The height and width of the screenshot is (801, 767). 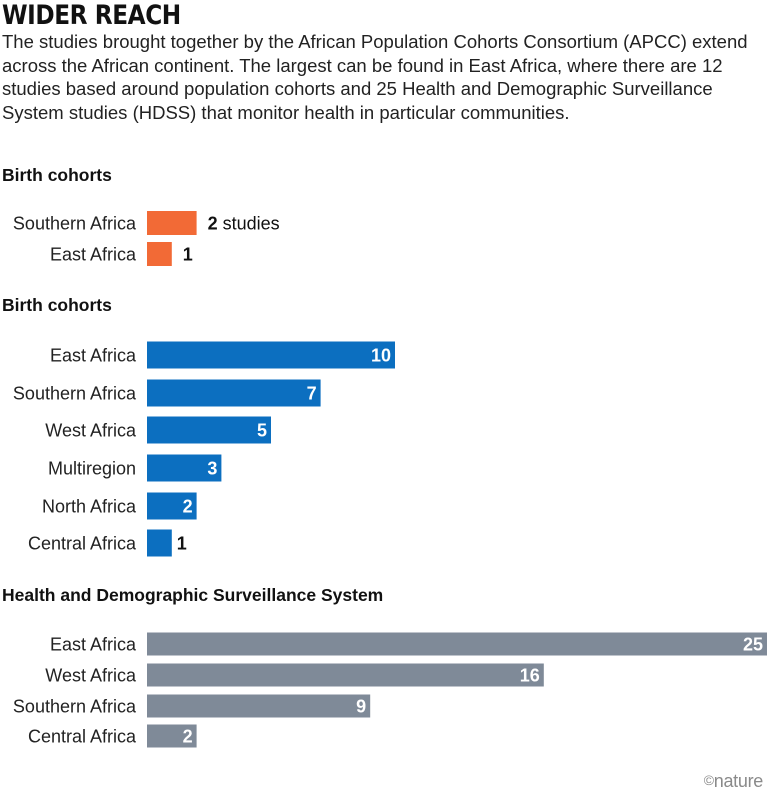 I want to click on copyright-symbol: ©, so click(x=708, y=780).